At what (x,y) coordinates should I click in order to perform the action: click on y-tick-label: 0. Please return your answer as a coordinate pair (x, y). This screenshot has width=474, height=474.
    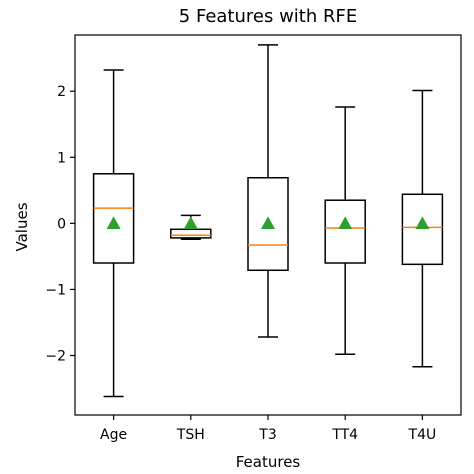
    Looking at the image, I should click on (61, 224).